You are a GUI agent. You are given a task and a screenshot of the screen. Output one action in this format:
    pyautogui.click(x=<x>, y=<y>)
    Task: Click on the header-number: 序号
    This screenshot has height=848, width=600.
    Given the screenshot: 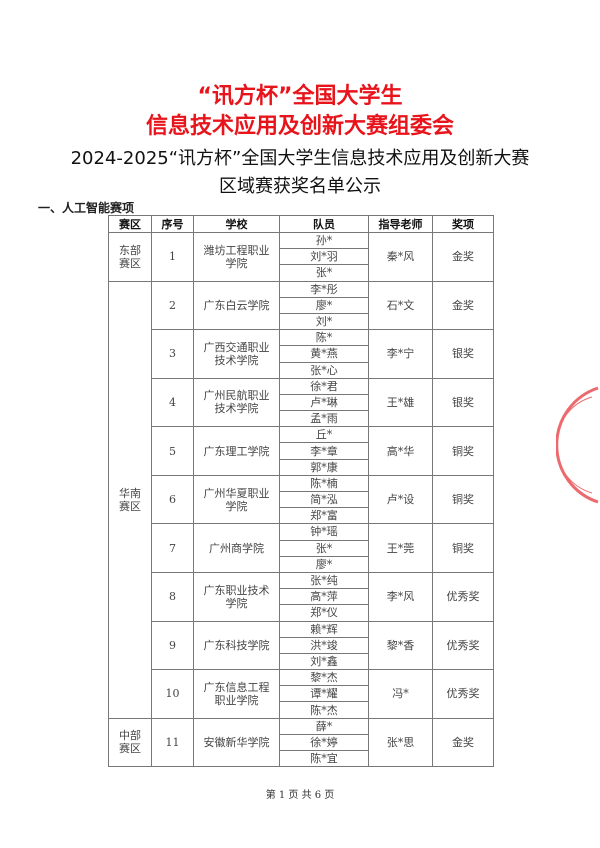 What is the action you would take?
    pyautogui.click(x=172, y=224)
    